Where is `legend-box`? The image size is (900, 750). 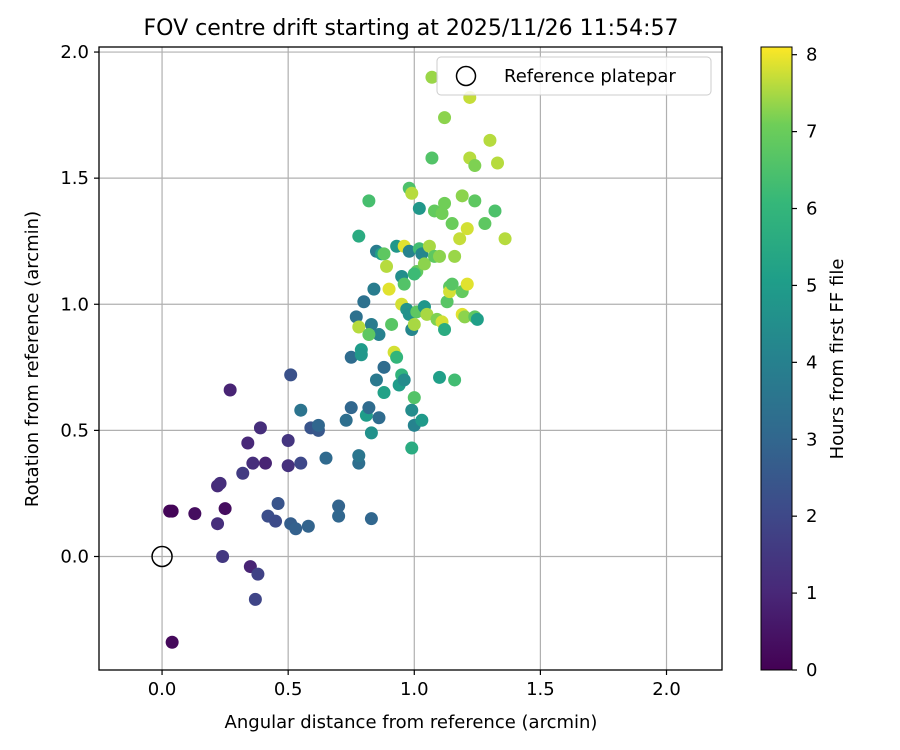 legend-box is located at coordinates (574, 76).